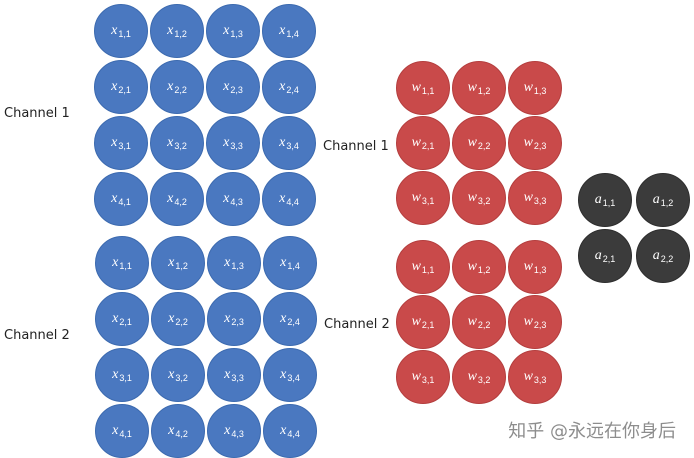 The height and width of the screenshot is (458, 694). Describe the element at coordinates (592, 431) in the screenshot. I see `watermark: 知乎 @永远在你身后` at that location.